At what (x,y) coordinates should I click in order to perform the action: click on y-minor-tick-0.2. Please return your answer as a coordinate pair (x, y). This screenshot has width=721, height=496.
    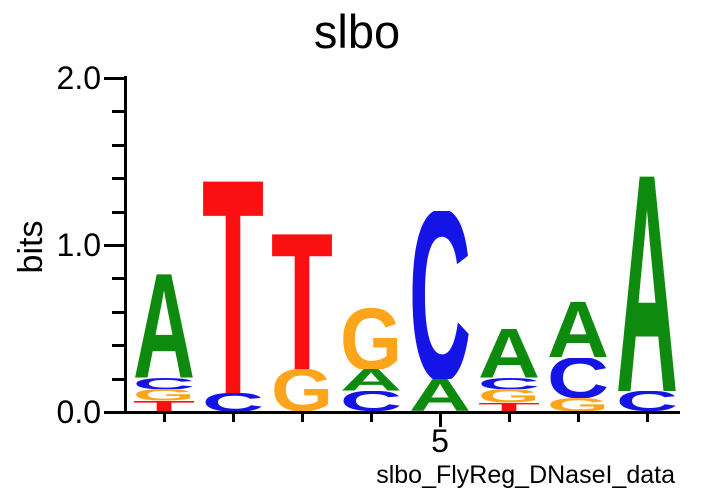
    Looking at the image, I should click on (118, 379).